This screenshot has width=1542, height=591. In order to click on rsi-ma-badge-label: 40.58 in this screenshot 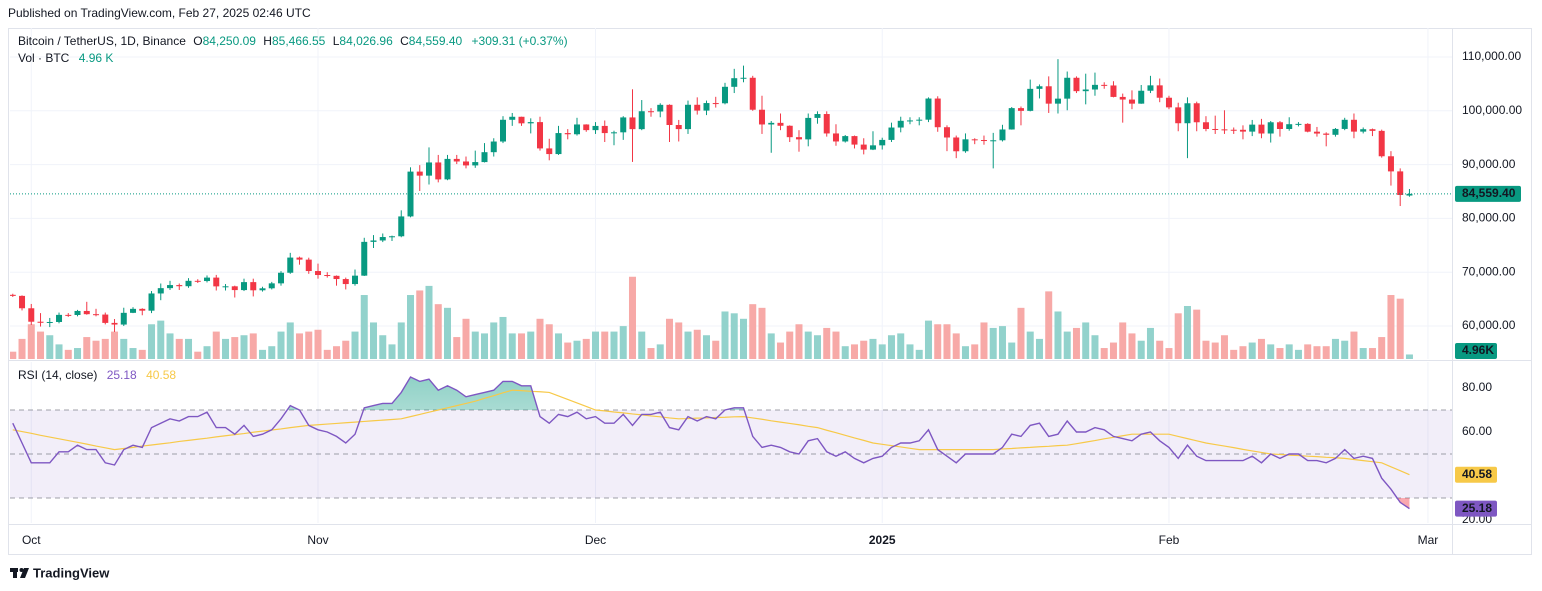, I will do `click(1477, 474)`.